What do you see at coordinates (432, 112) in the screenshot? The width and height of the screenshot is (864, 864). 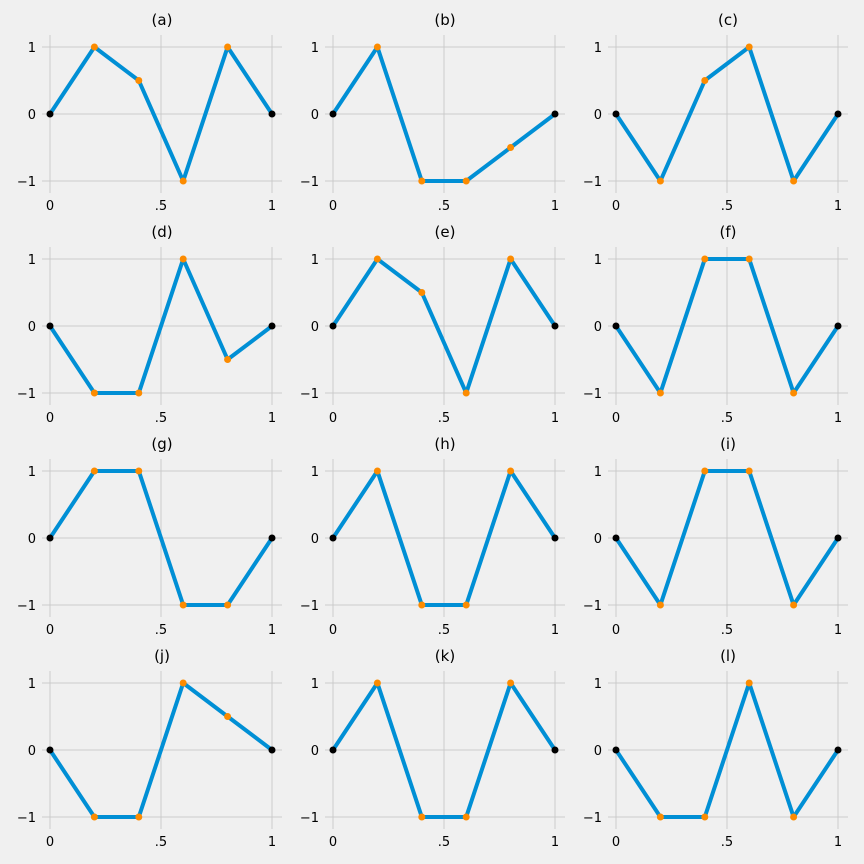 I see `panel-2: (b) 0 .5 1 −1 0 1` at bounding box center [432, 112].